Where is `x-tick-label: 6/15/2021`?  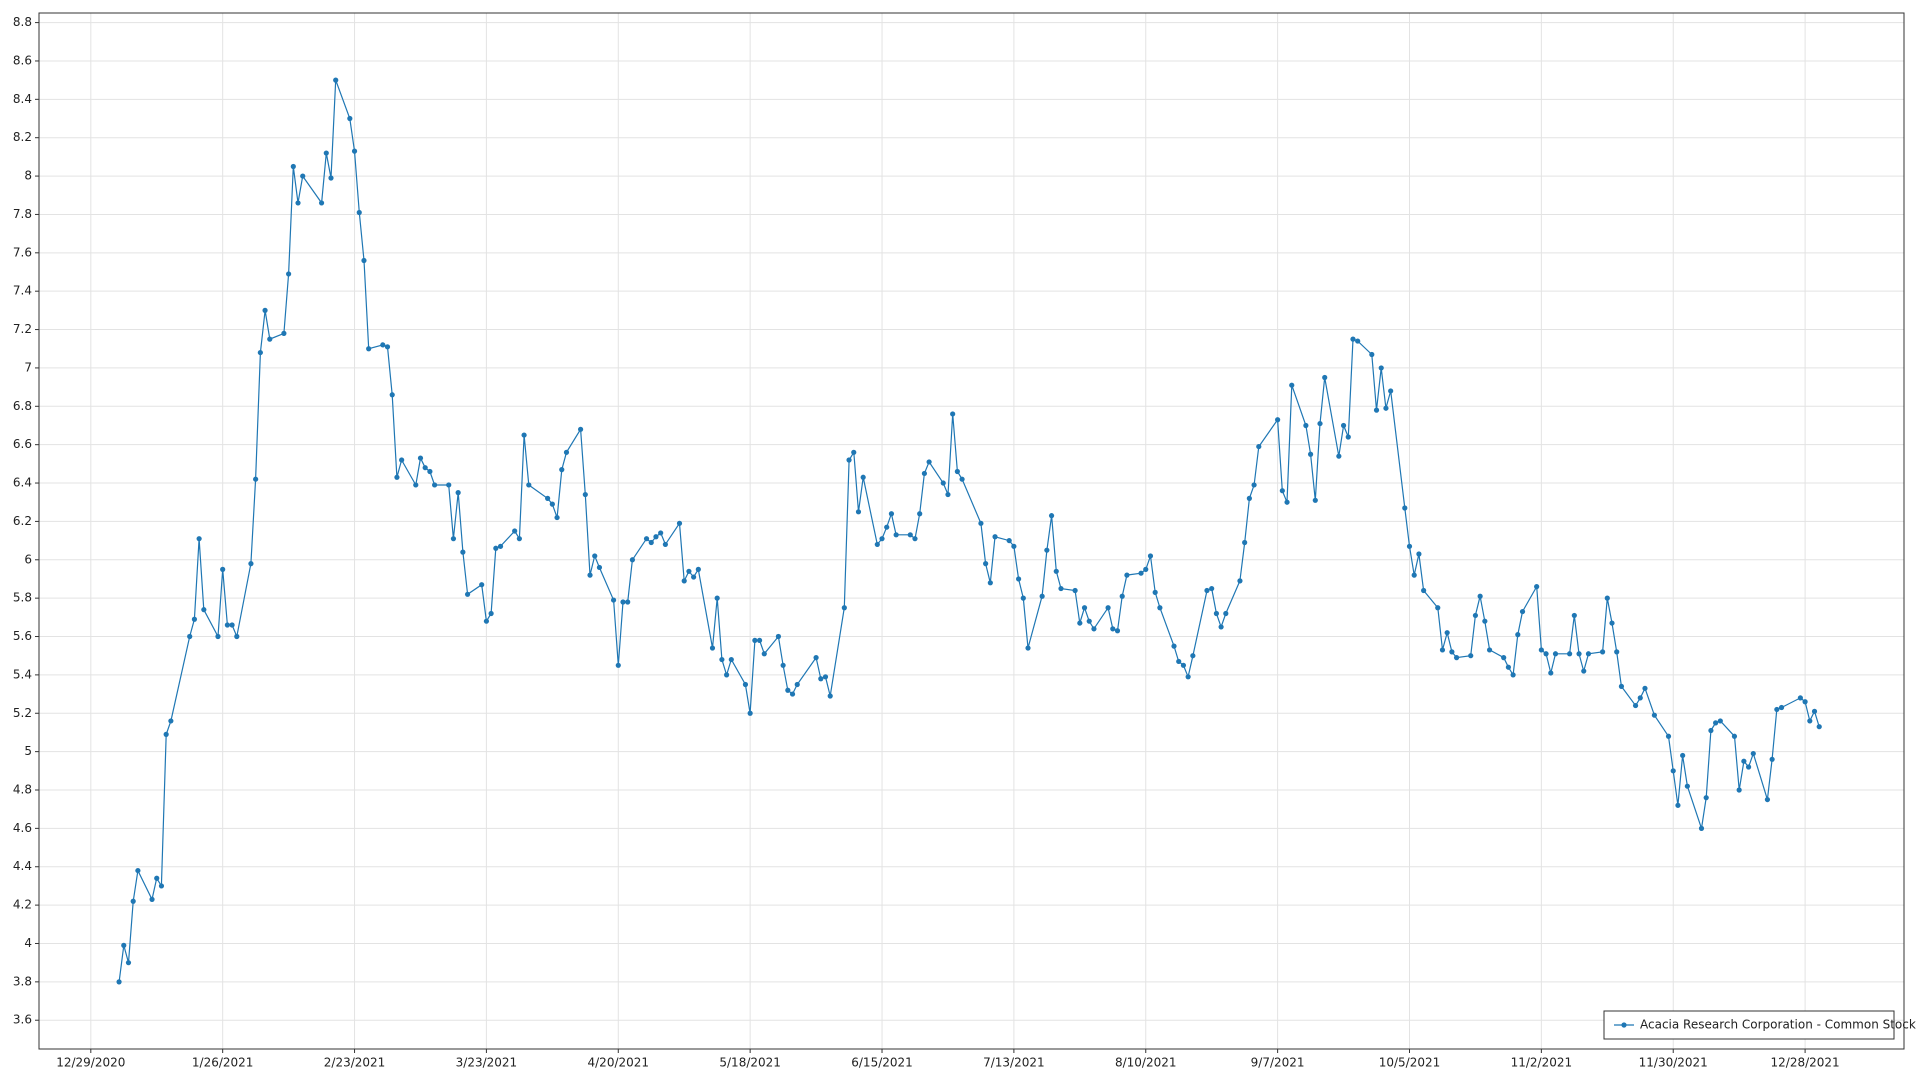
x-tick-label: 6/15/2021 is located at coordinates (882, 1063).